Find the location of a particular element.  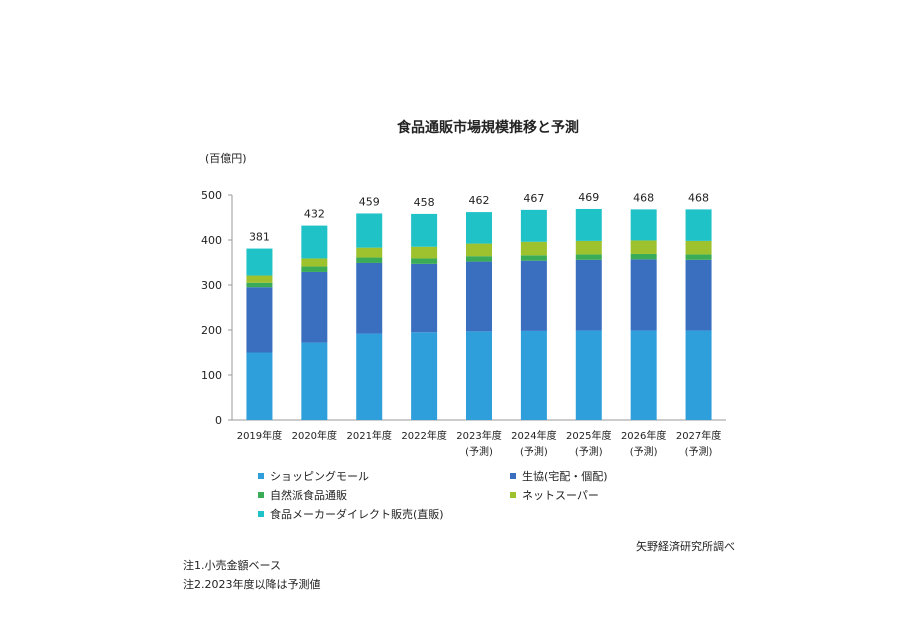

y-tick-label: 500 is located at coordinates (211, 195).